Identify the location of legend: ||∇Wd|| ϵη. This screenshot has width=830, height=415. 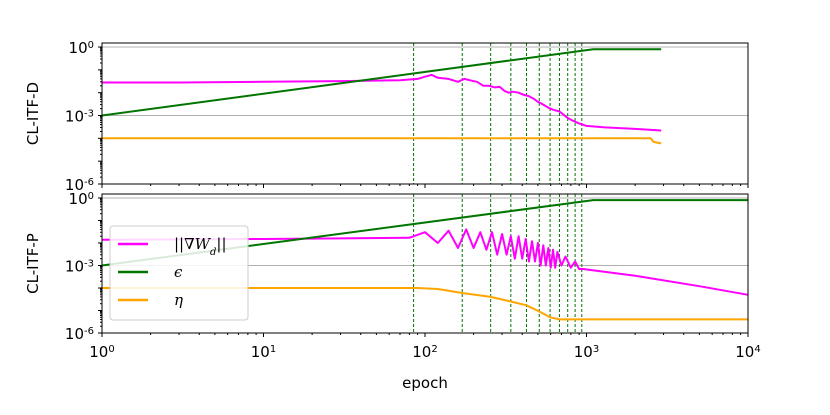
(179, 273).